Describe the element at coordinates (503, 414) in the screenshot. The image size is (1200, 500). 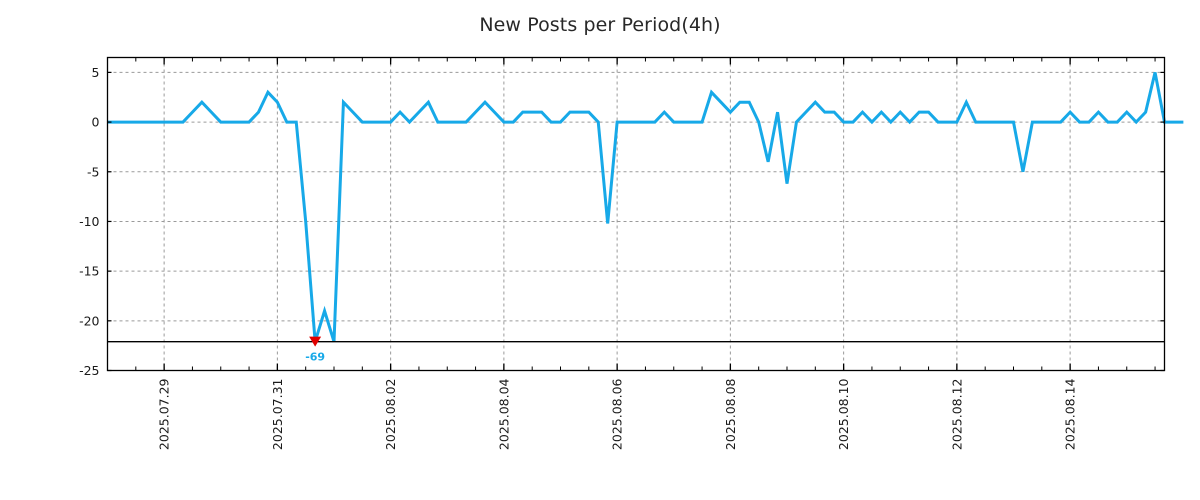
I see `x-tick-label: 2025.08.04` at that location.